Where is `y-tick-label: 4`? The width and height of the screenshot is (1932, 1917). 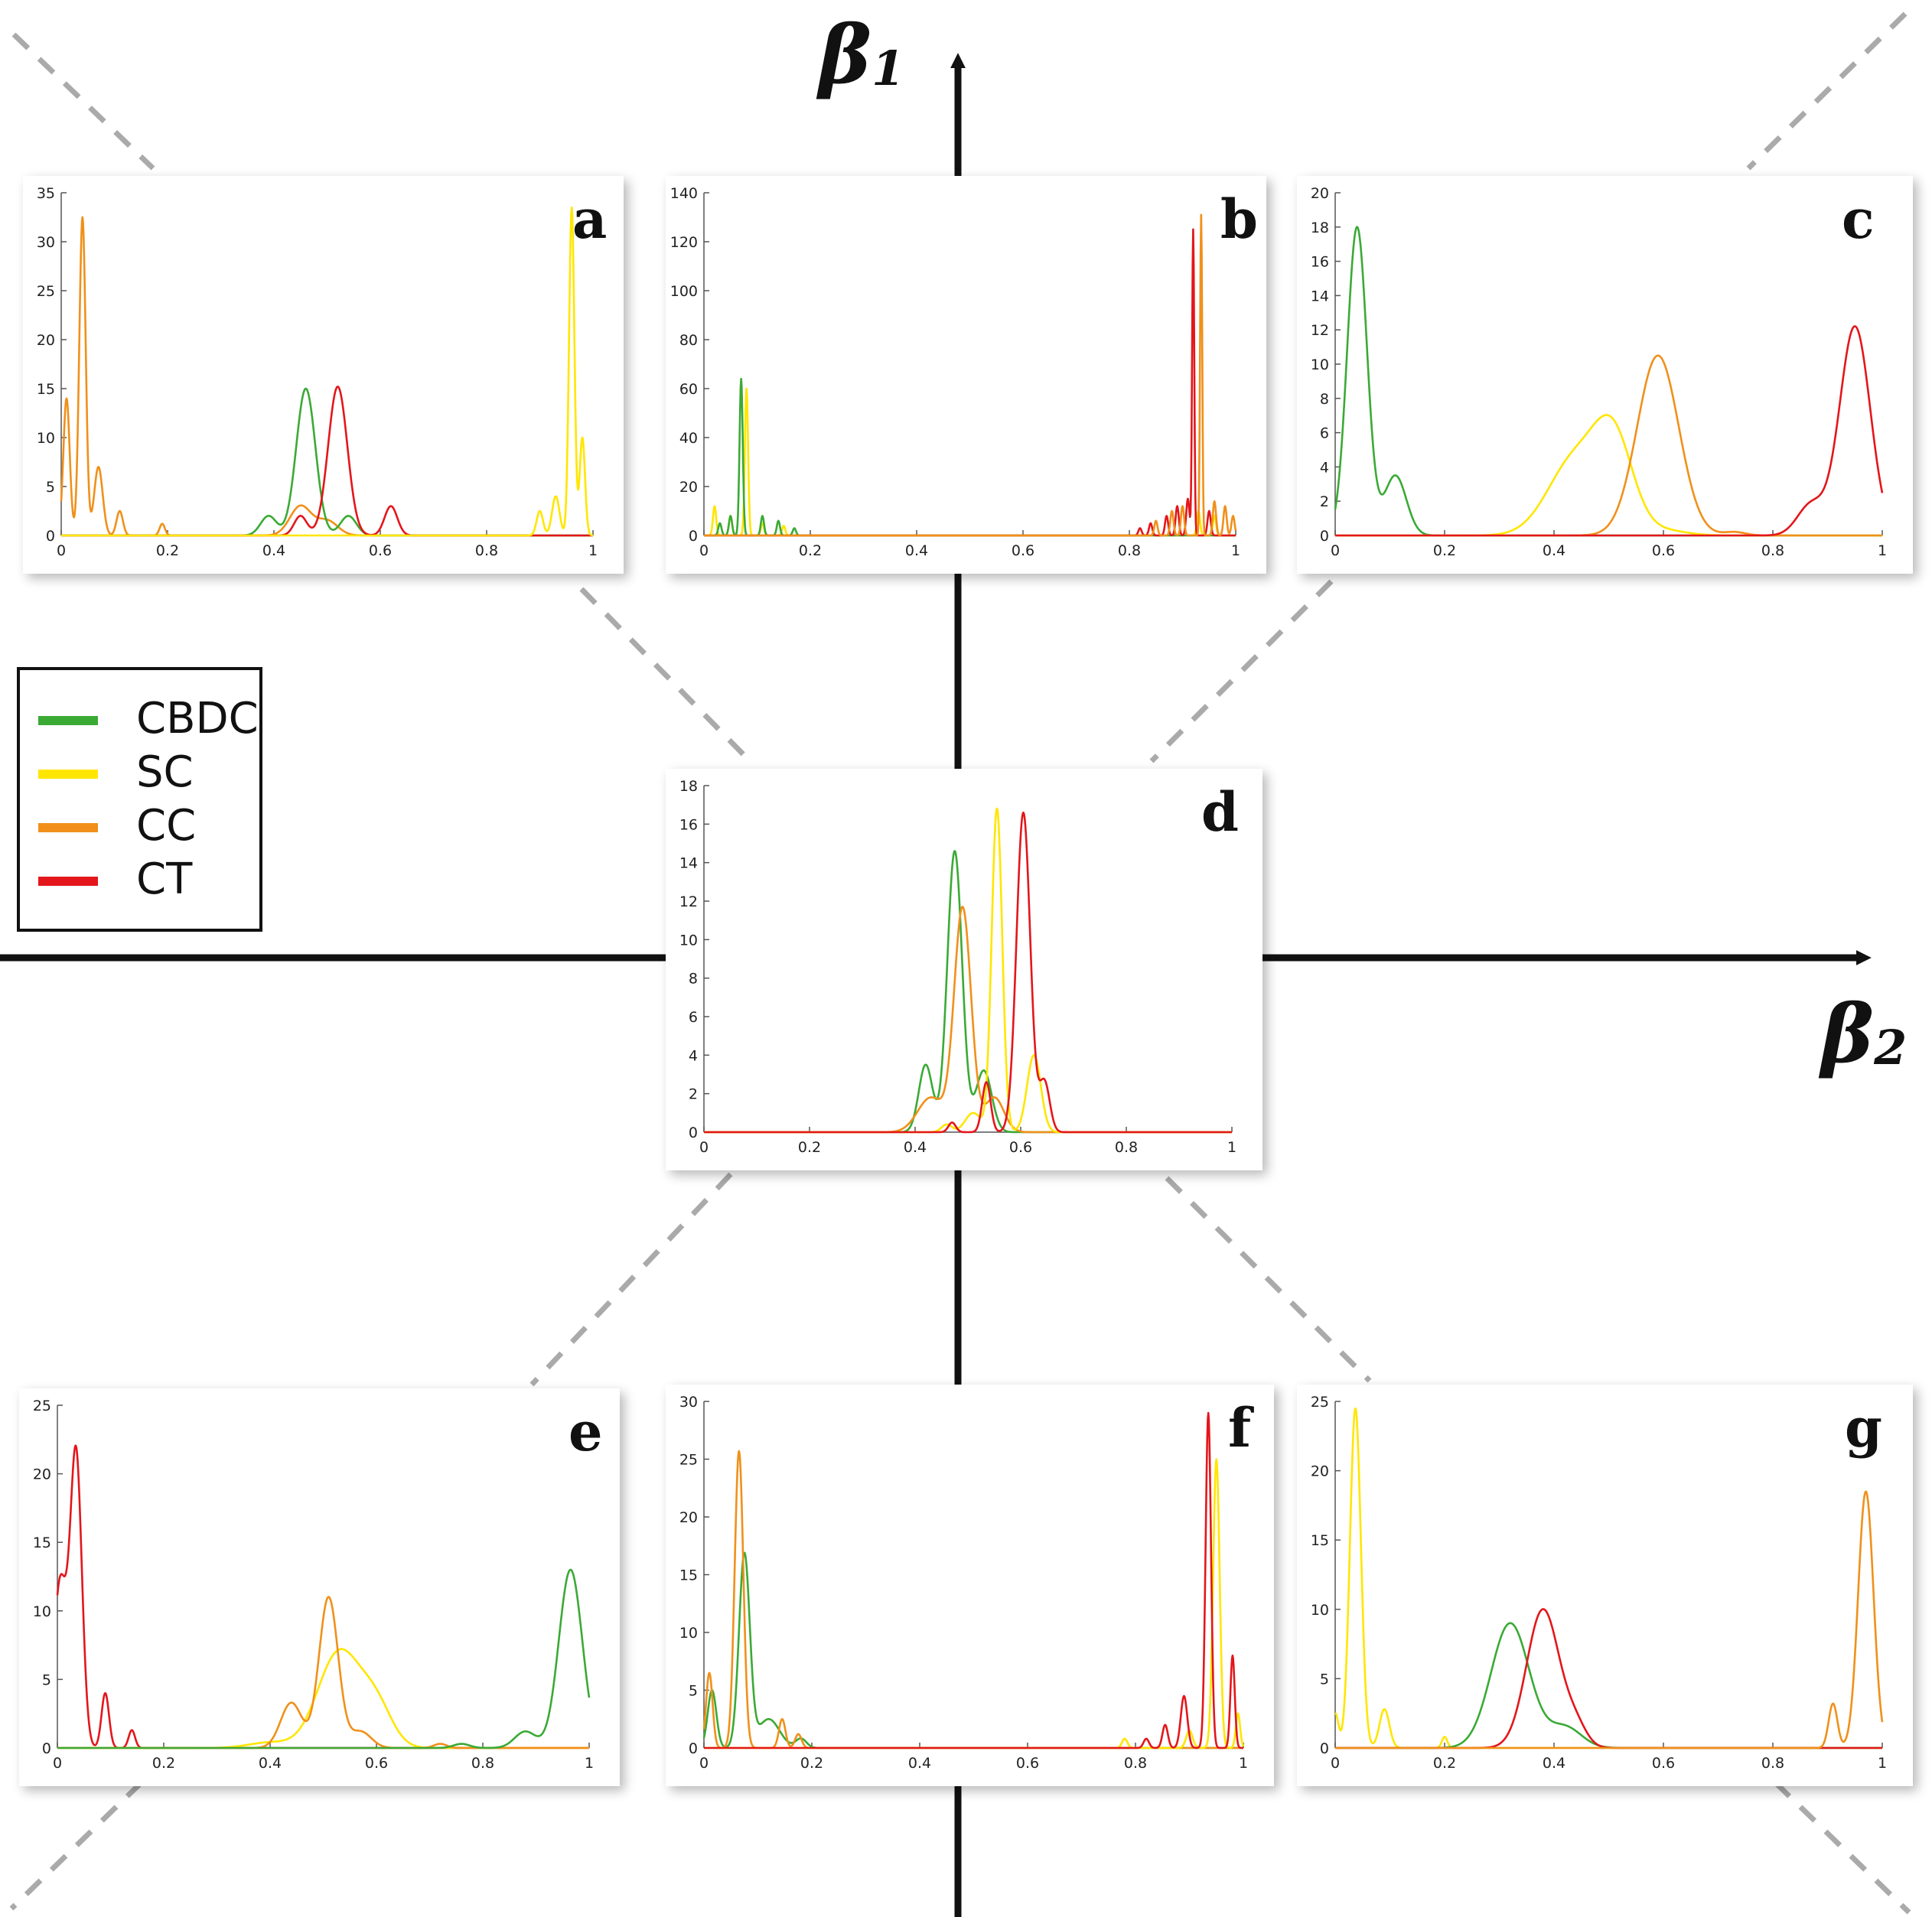
y-tick-label: 4 is located at coordinates (693, 1055).